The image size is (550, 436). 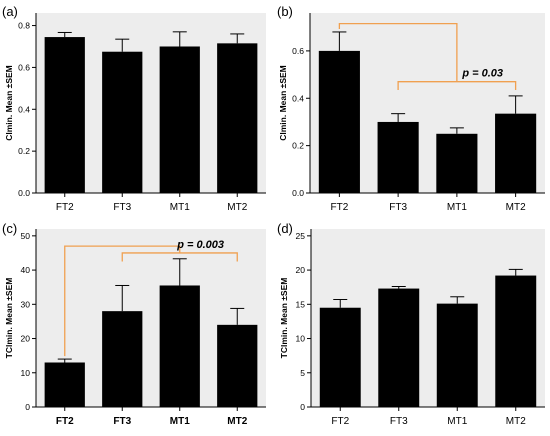 I want to click on panel-label: (c), so click(x=9, y=228).